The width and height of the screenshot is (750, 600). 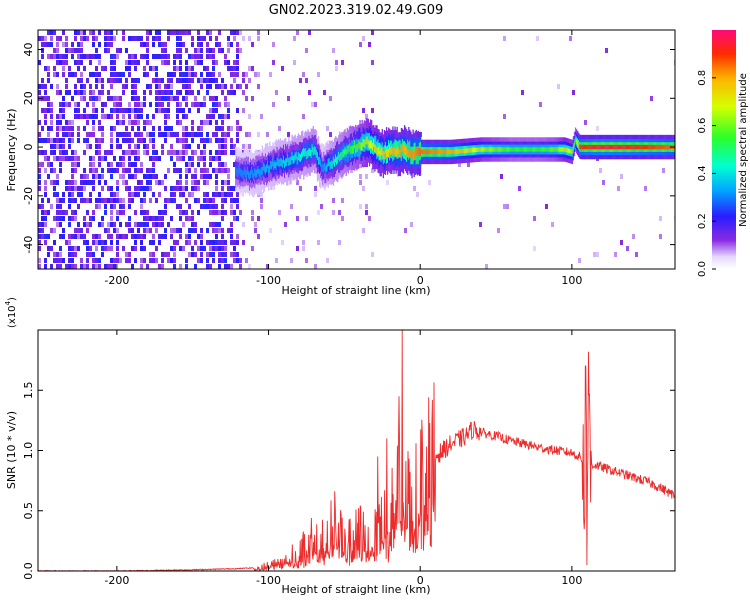 I want to click on bottom-x-axis-label: Height of straight line (km), so click(x=355, y=589).